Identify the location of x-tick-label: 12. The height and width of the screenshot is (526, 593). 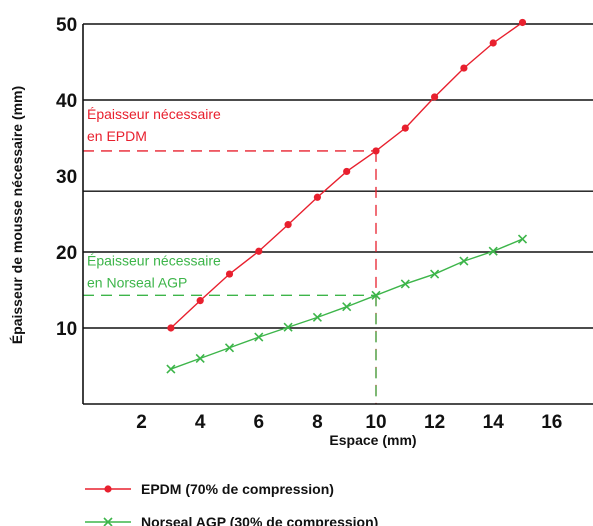
(434, 422).